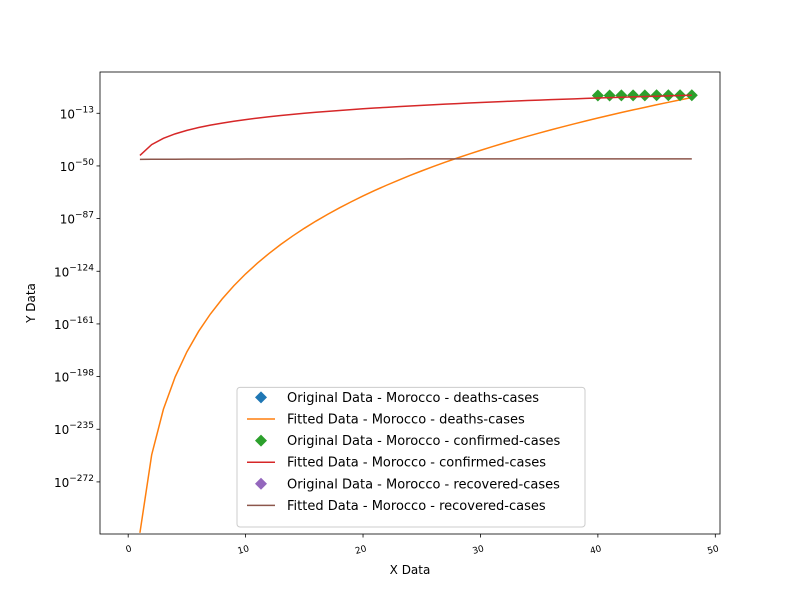 Image resolution: width=800 pixels, height=600 pixels. What do you see at coordinates (74, 377) in the screenshot?
I see `y-tick-label: 10−198` at bounding box center [74, 377].